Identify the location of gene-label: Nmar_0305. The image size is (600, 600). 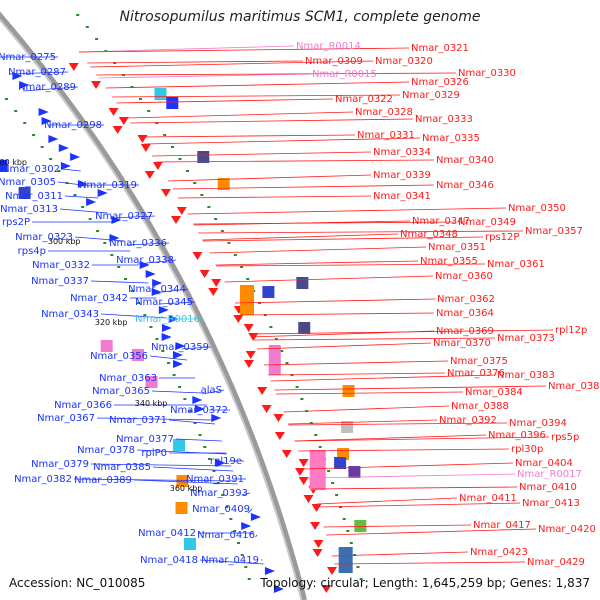
(28, 182).